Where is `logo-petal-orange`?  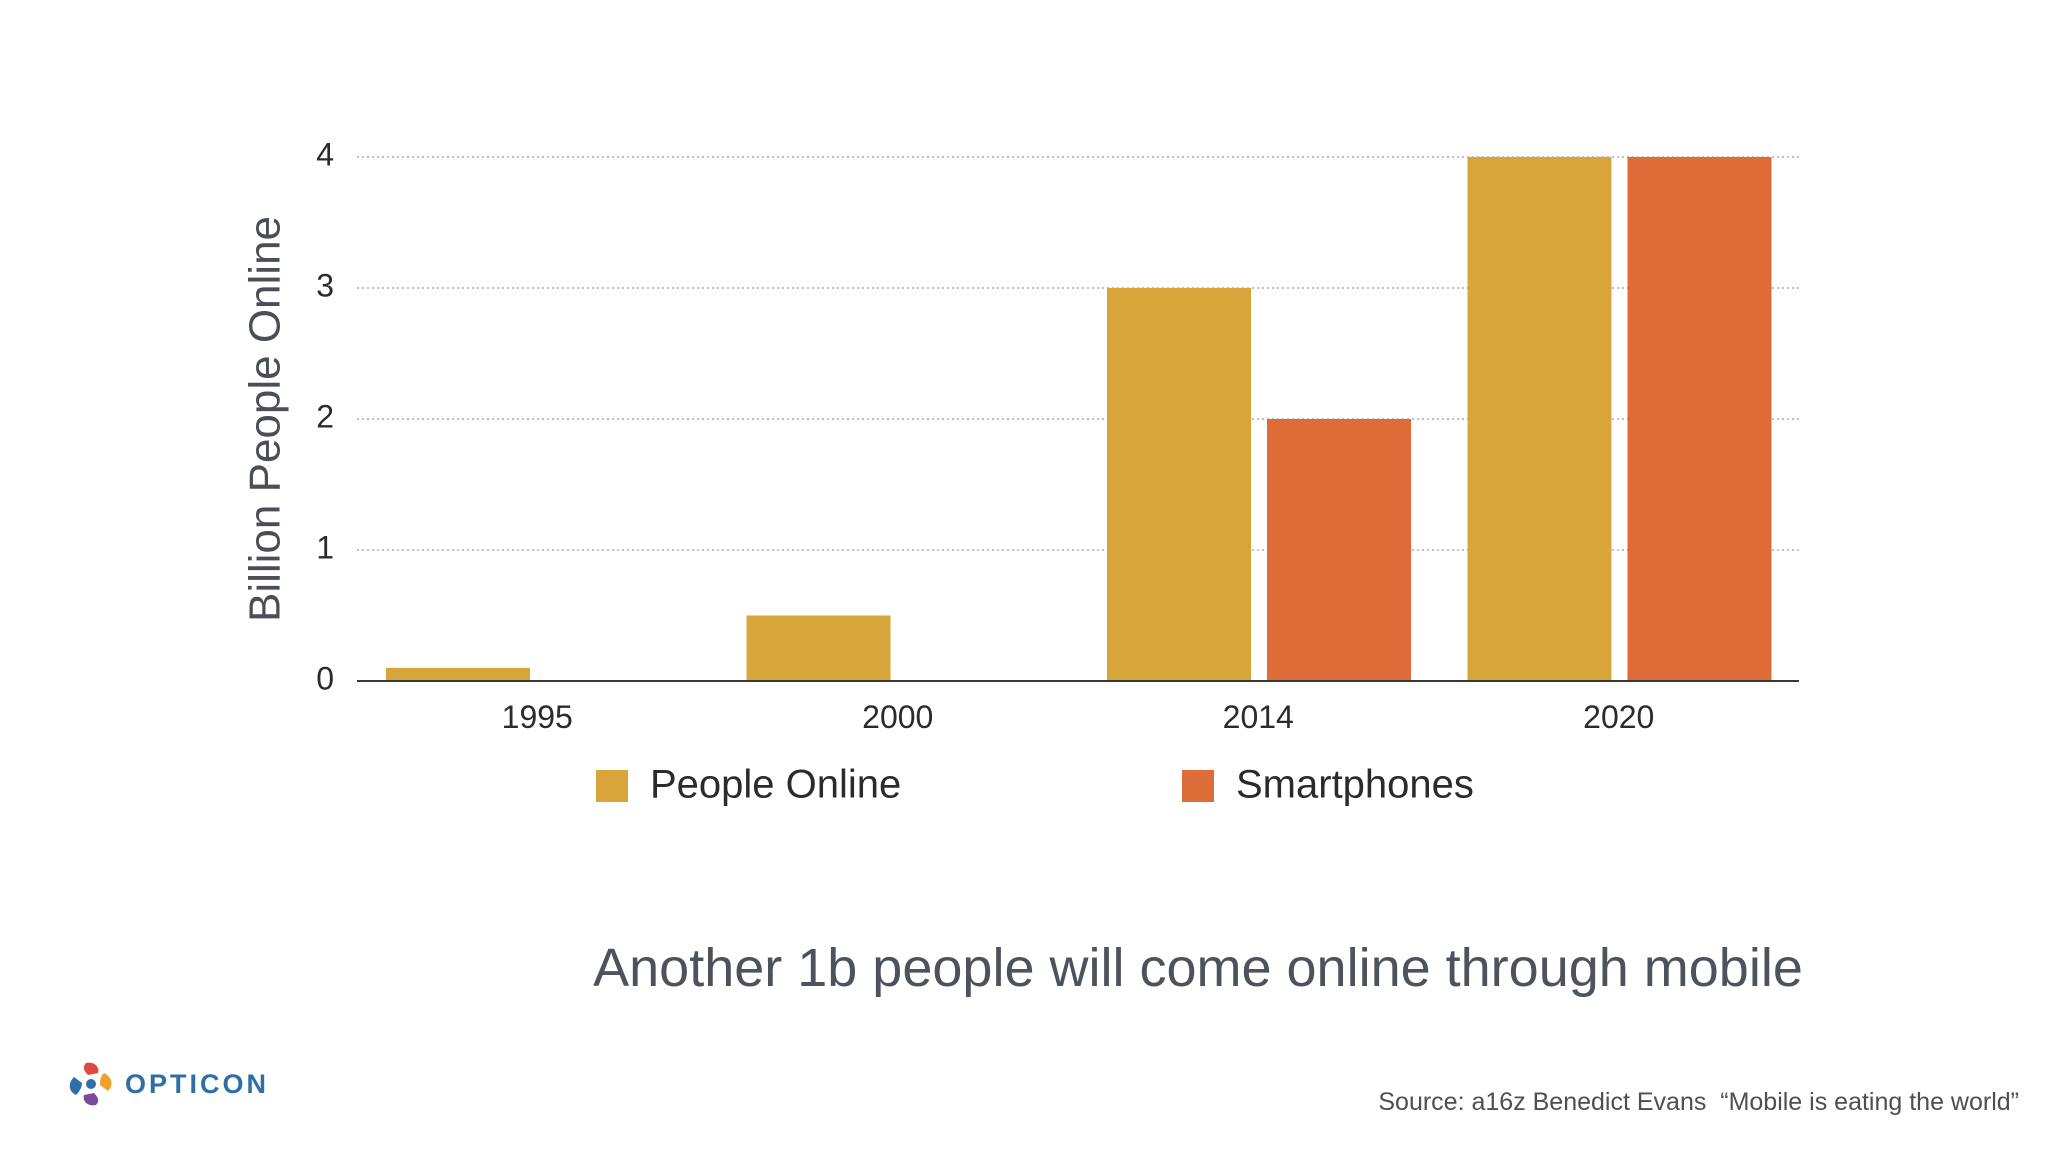
logo-petal-orange is located at coordinates (106, 1082).